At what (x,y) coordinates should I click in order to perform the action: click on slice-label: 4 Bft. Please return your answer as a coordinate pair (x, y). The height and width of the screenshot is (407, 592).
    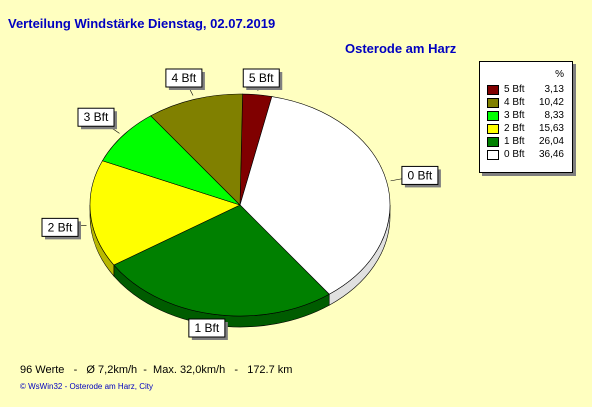
    Looking at the image, I should click on (184, 78).